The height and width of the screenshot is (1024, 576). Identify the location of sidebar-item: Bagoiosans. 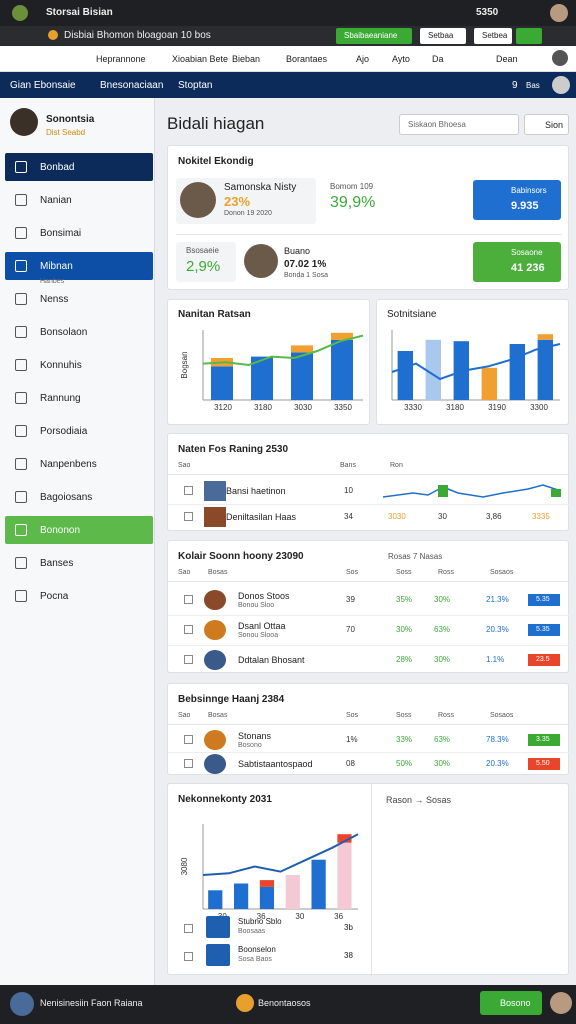
(79, 497).